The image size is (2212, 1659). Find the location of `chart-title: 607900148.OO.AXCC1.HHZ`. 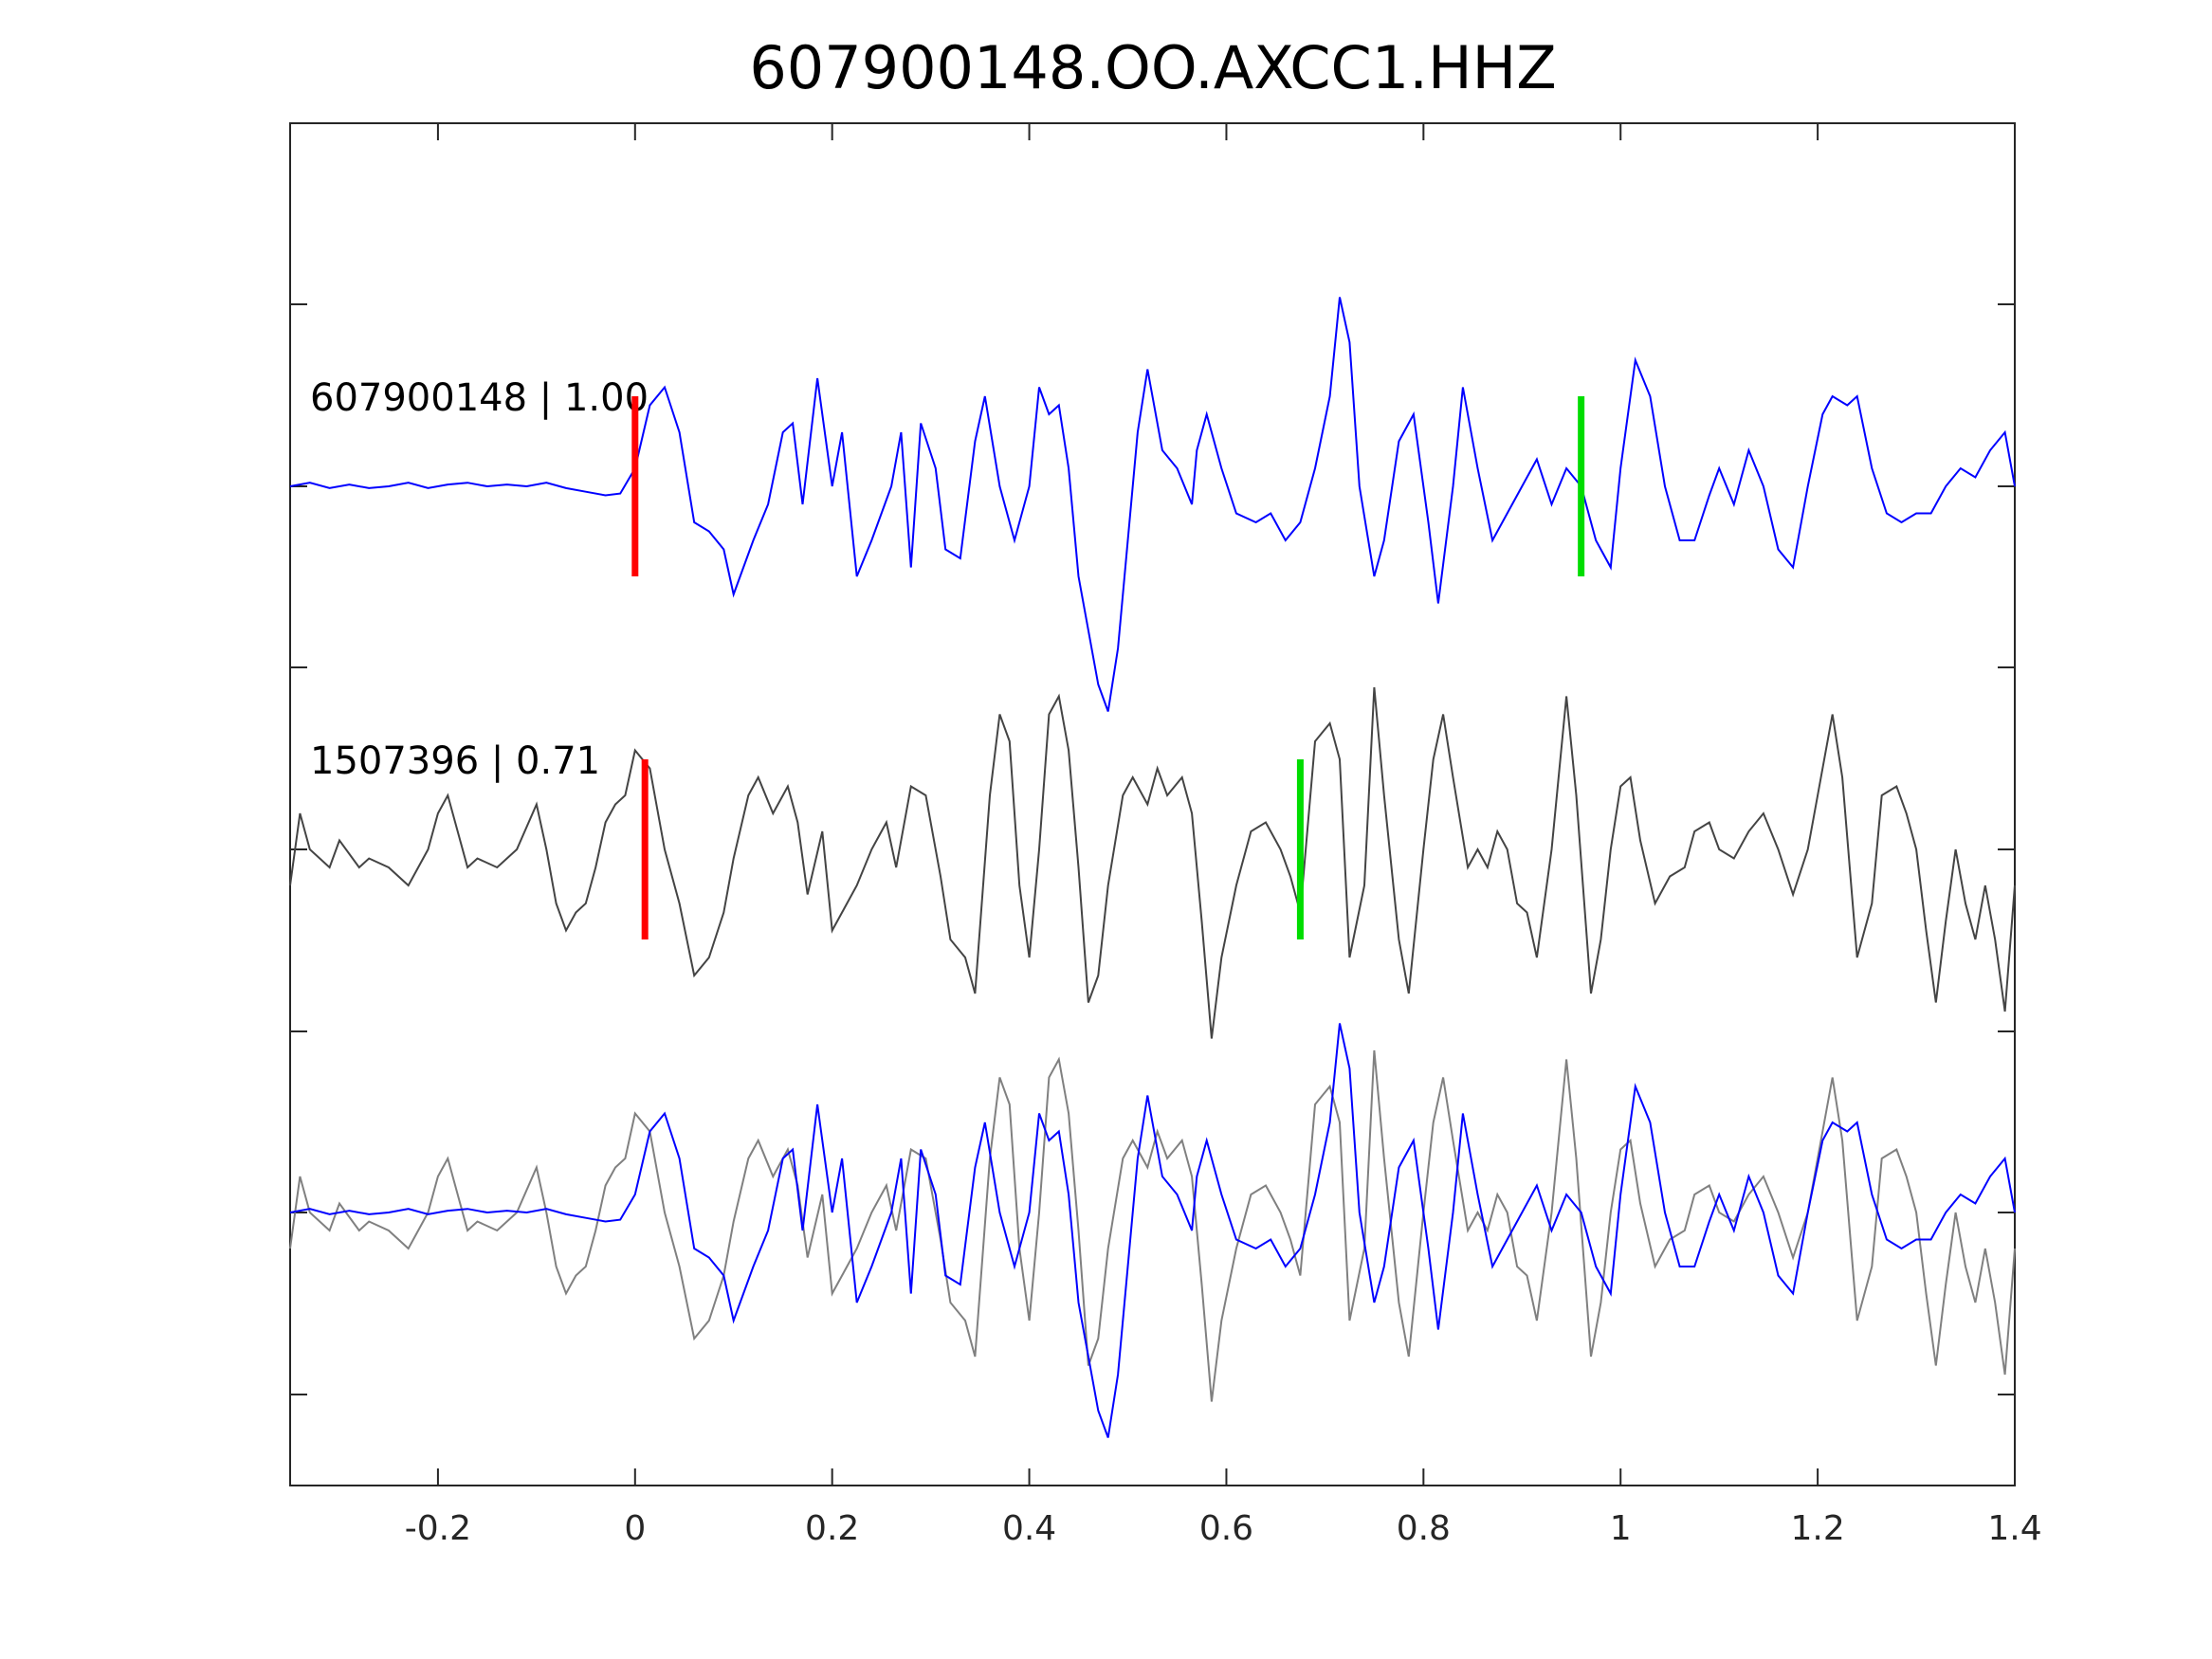

chart-title: 607900148.OO.AXCC1.HHZ is located at coordinates (1152, 67).